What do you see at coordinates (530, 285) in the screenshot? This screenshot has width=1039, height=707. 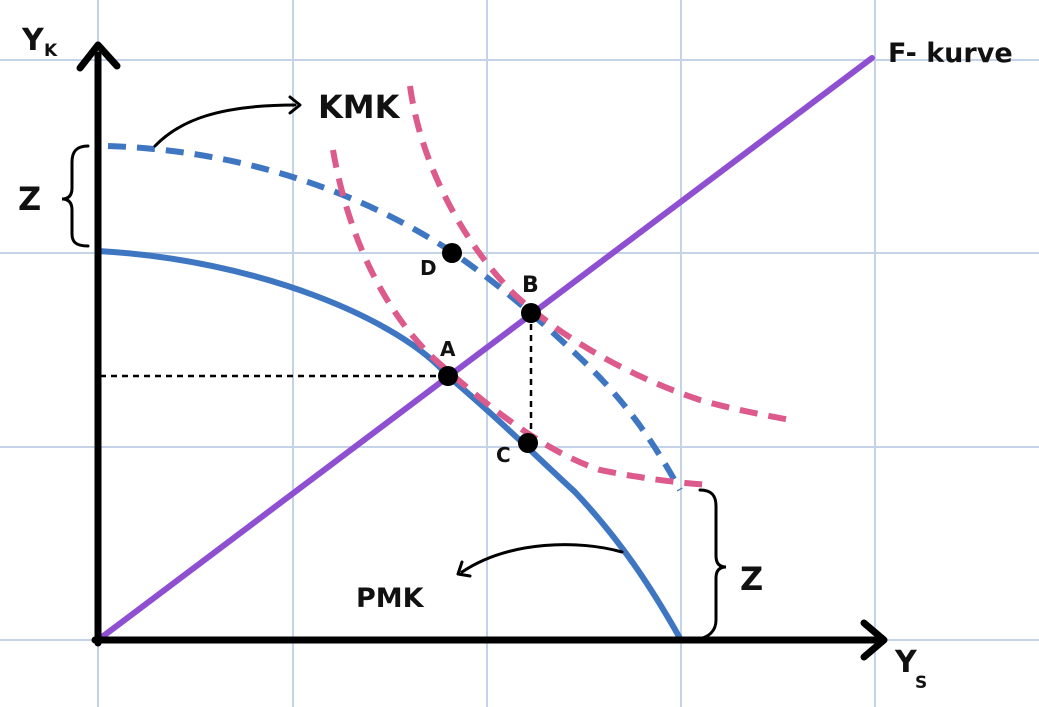 I see `point-b-label: B` at bounding box center [530, 285].